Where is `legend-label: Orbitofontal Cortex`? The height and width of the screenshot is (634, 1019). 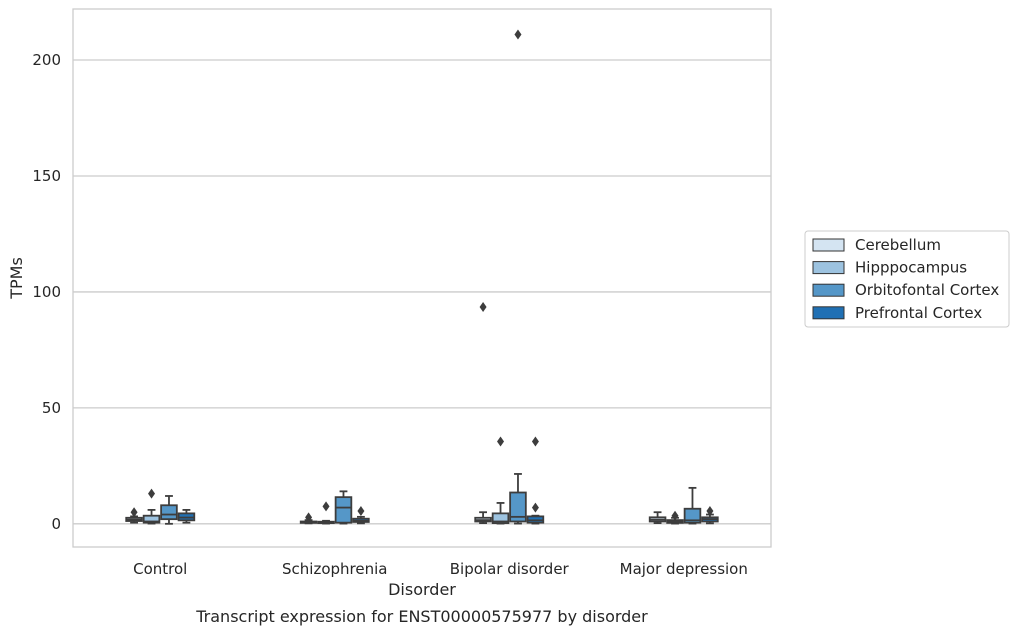 legend-label: Orbitofontal Cortex is located at coordinates (927, 290).